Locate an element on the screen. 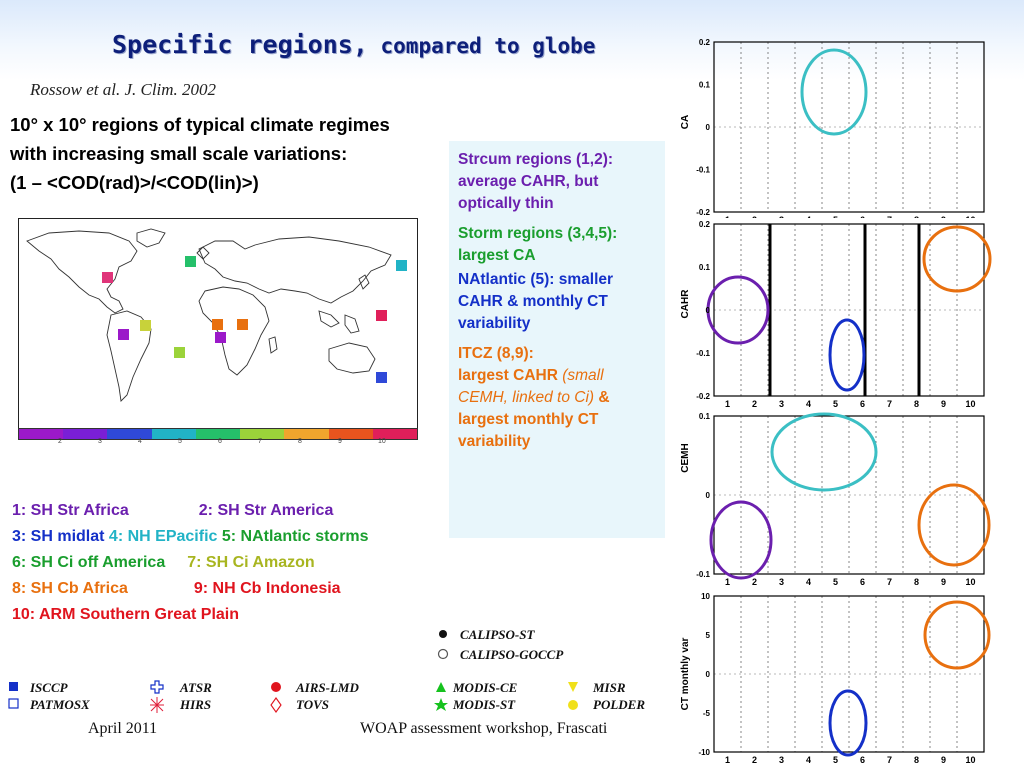 The width and height of the screenshot is (1024, 773). itcz-line7: variability is located at coordinates (494, 441).